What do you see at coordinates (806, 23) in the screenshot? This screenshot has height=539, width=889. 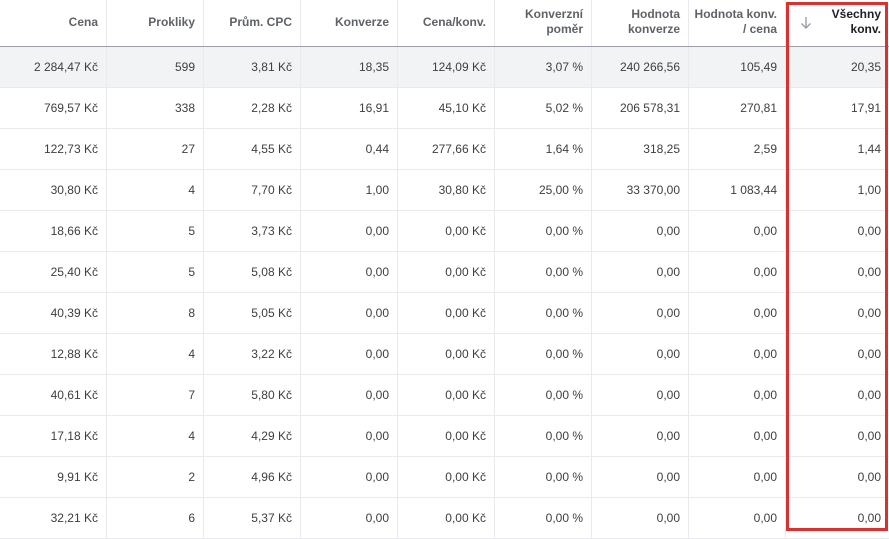 I see `arrow-down-icon` at bounding box center [806, 23].